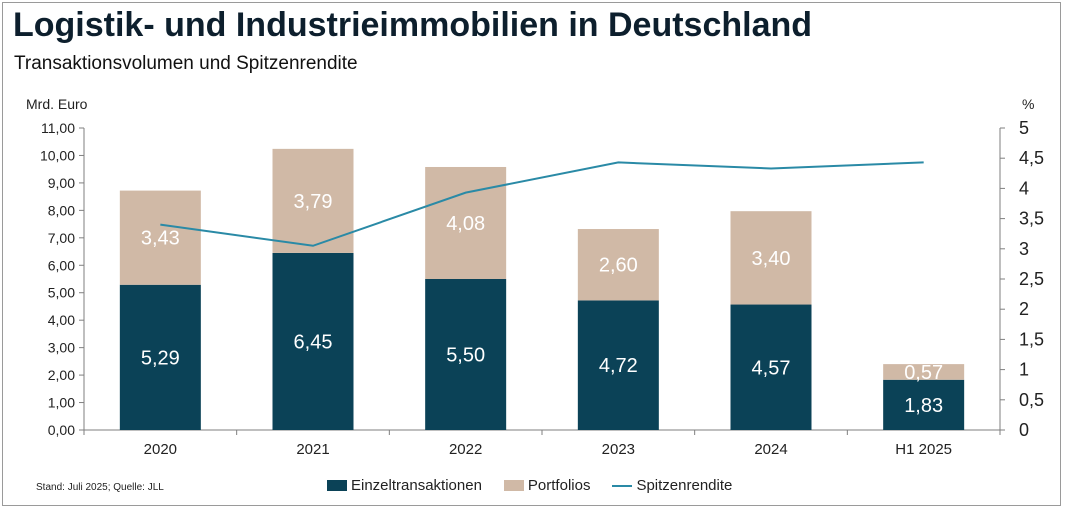  I want to click on footnote: Stand: Juli 2025; Quelle: JLL, so click(100, 487).